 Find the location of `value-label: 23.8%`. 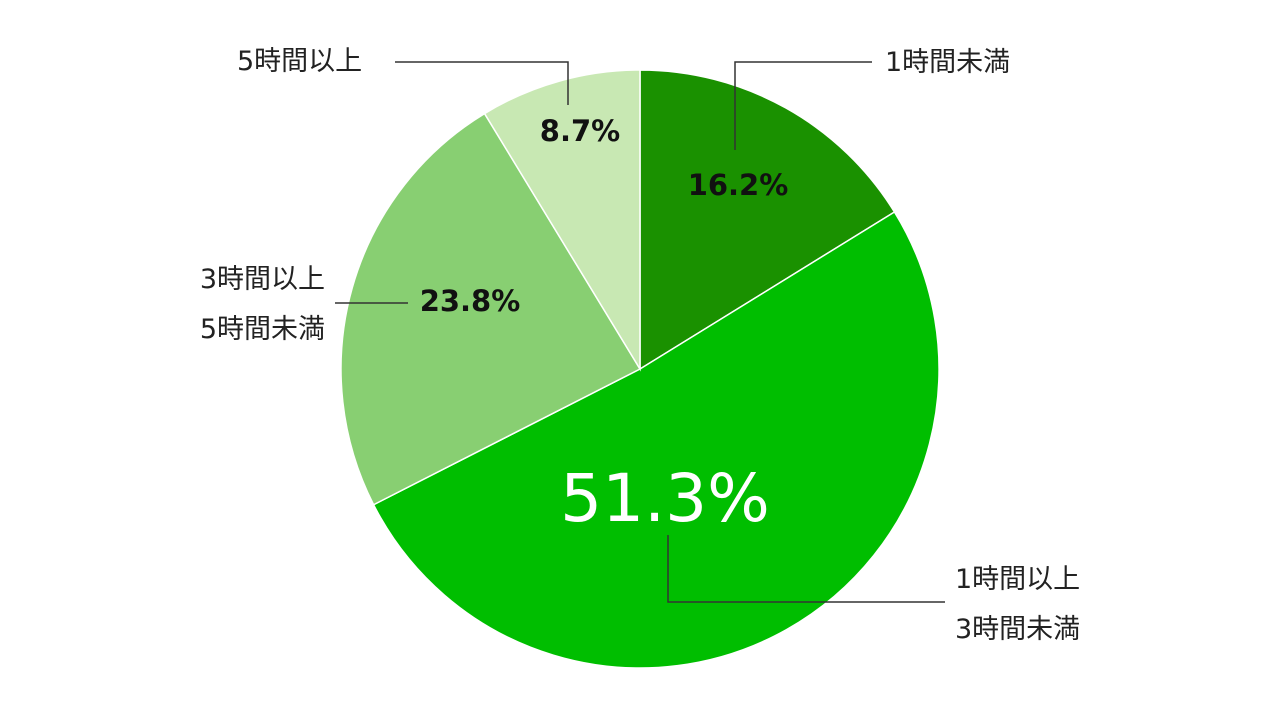

value-label: 23.8% is located at coordinates (470, 301).